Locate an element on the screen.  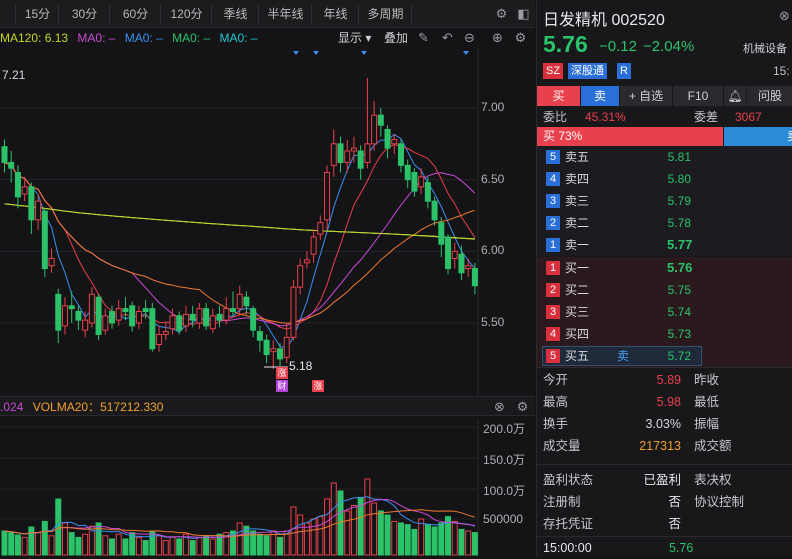
bid-row: 3 买三 5.74 is located at coordinates (664, 312).